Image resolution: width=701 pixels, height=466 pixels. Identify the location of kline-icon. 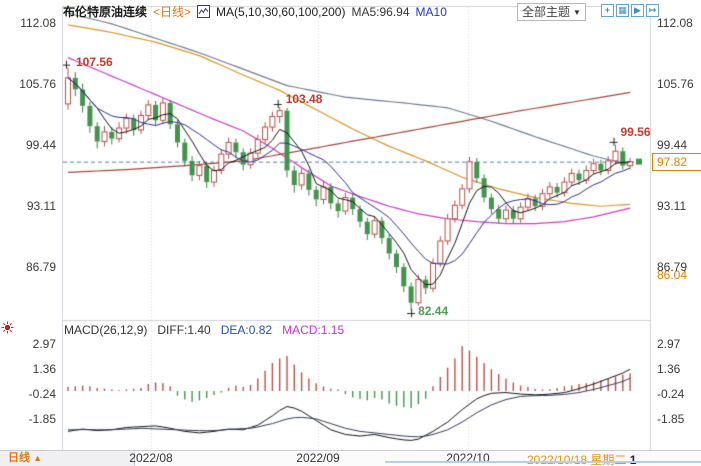
(204, 11).